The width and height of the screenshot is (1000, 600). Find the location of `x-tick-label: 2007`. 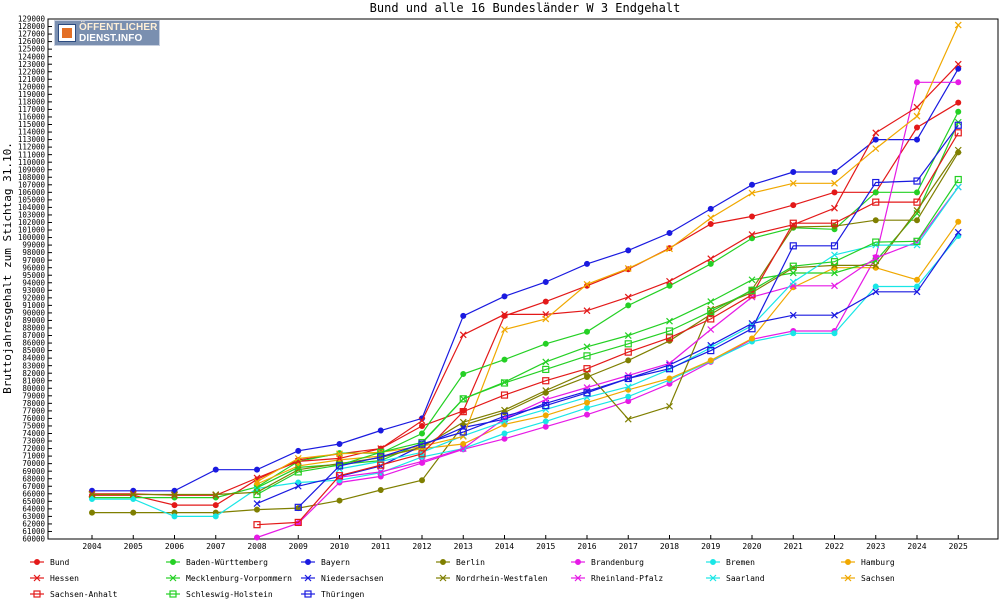

x-tick-label: 2007 is located at coordinates (215, 546).